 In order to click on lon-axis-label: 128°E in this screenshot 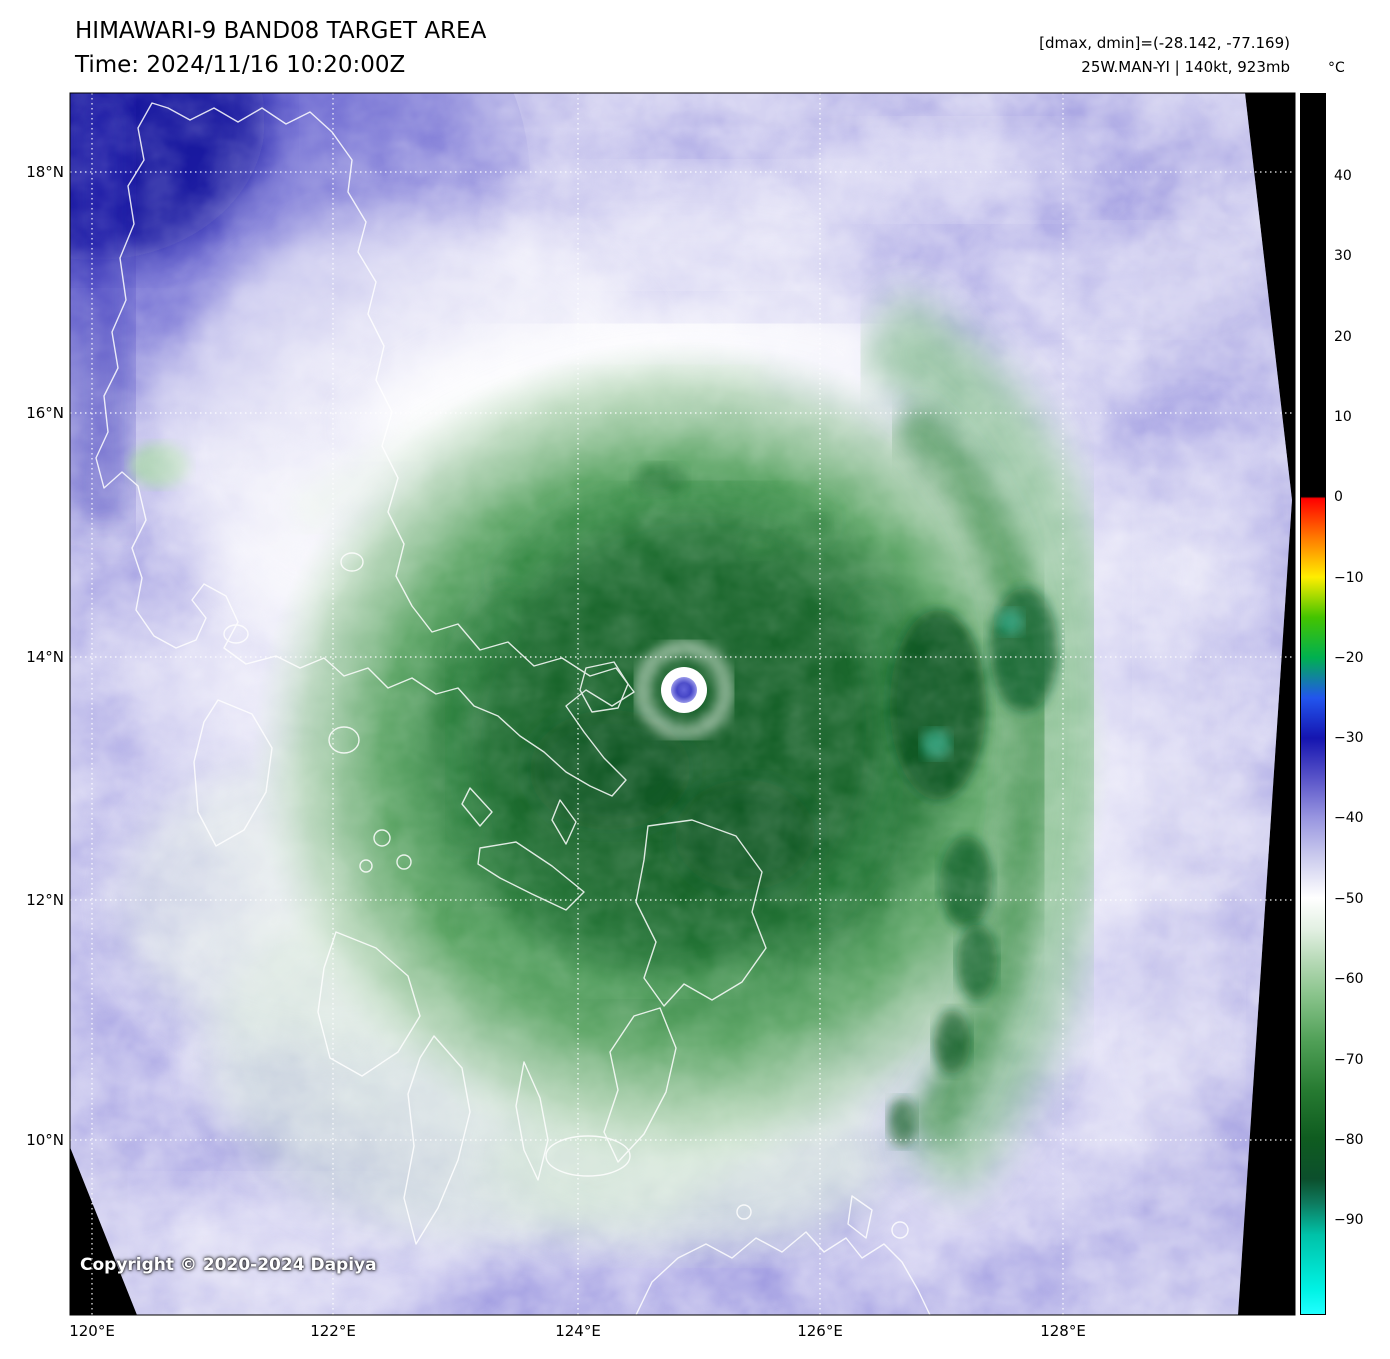, I will do `click(1063, 1331)`.